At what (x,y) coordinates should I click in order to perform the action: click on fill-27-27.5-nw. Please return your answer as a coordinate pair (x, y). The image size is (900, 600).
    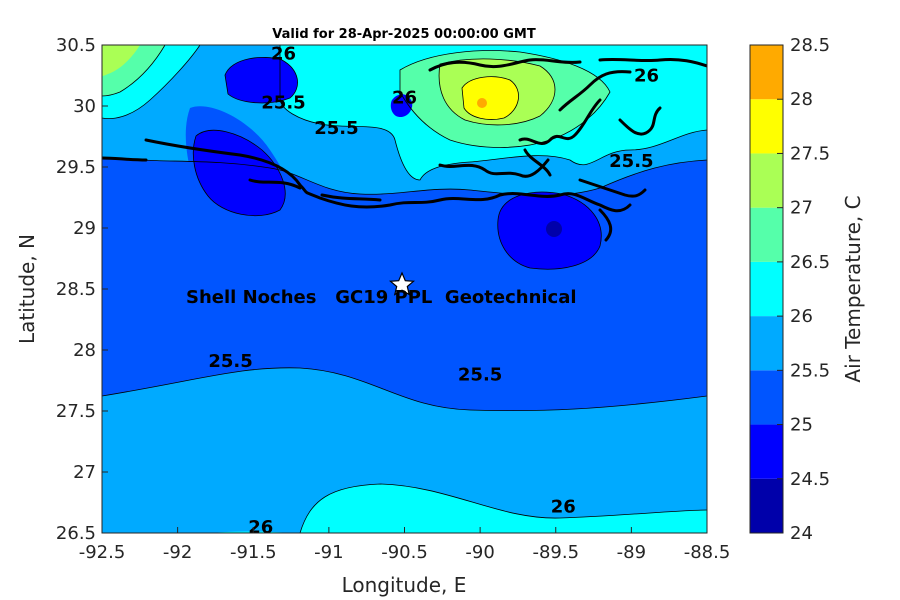
    Looking at the image, I should click on (121, 60).